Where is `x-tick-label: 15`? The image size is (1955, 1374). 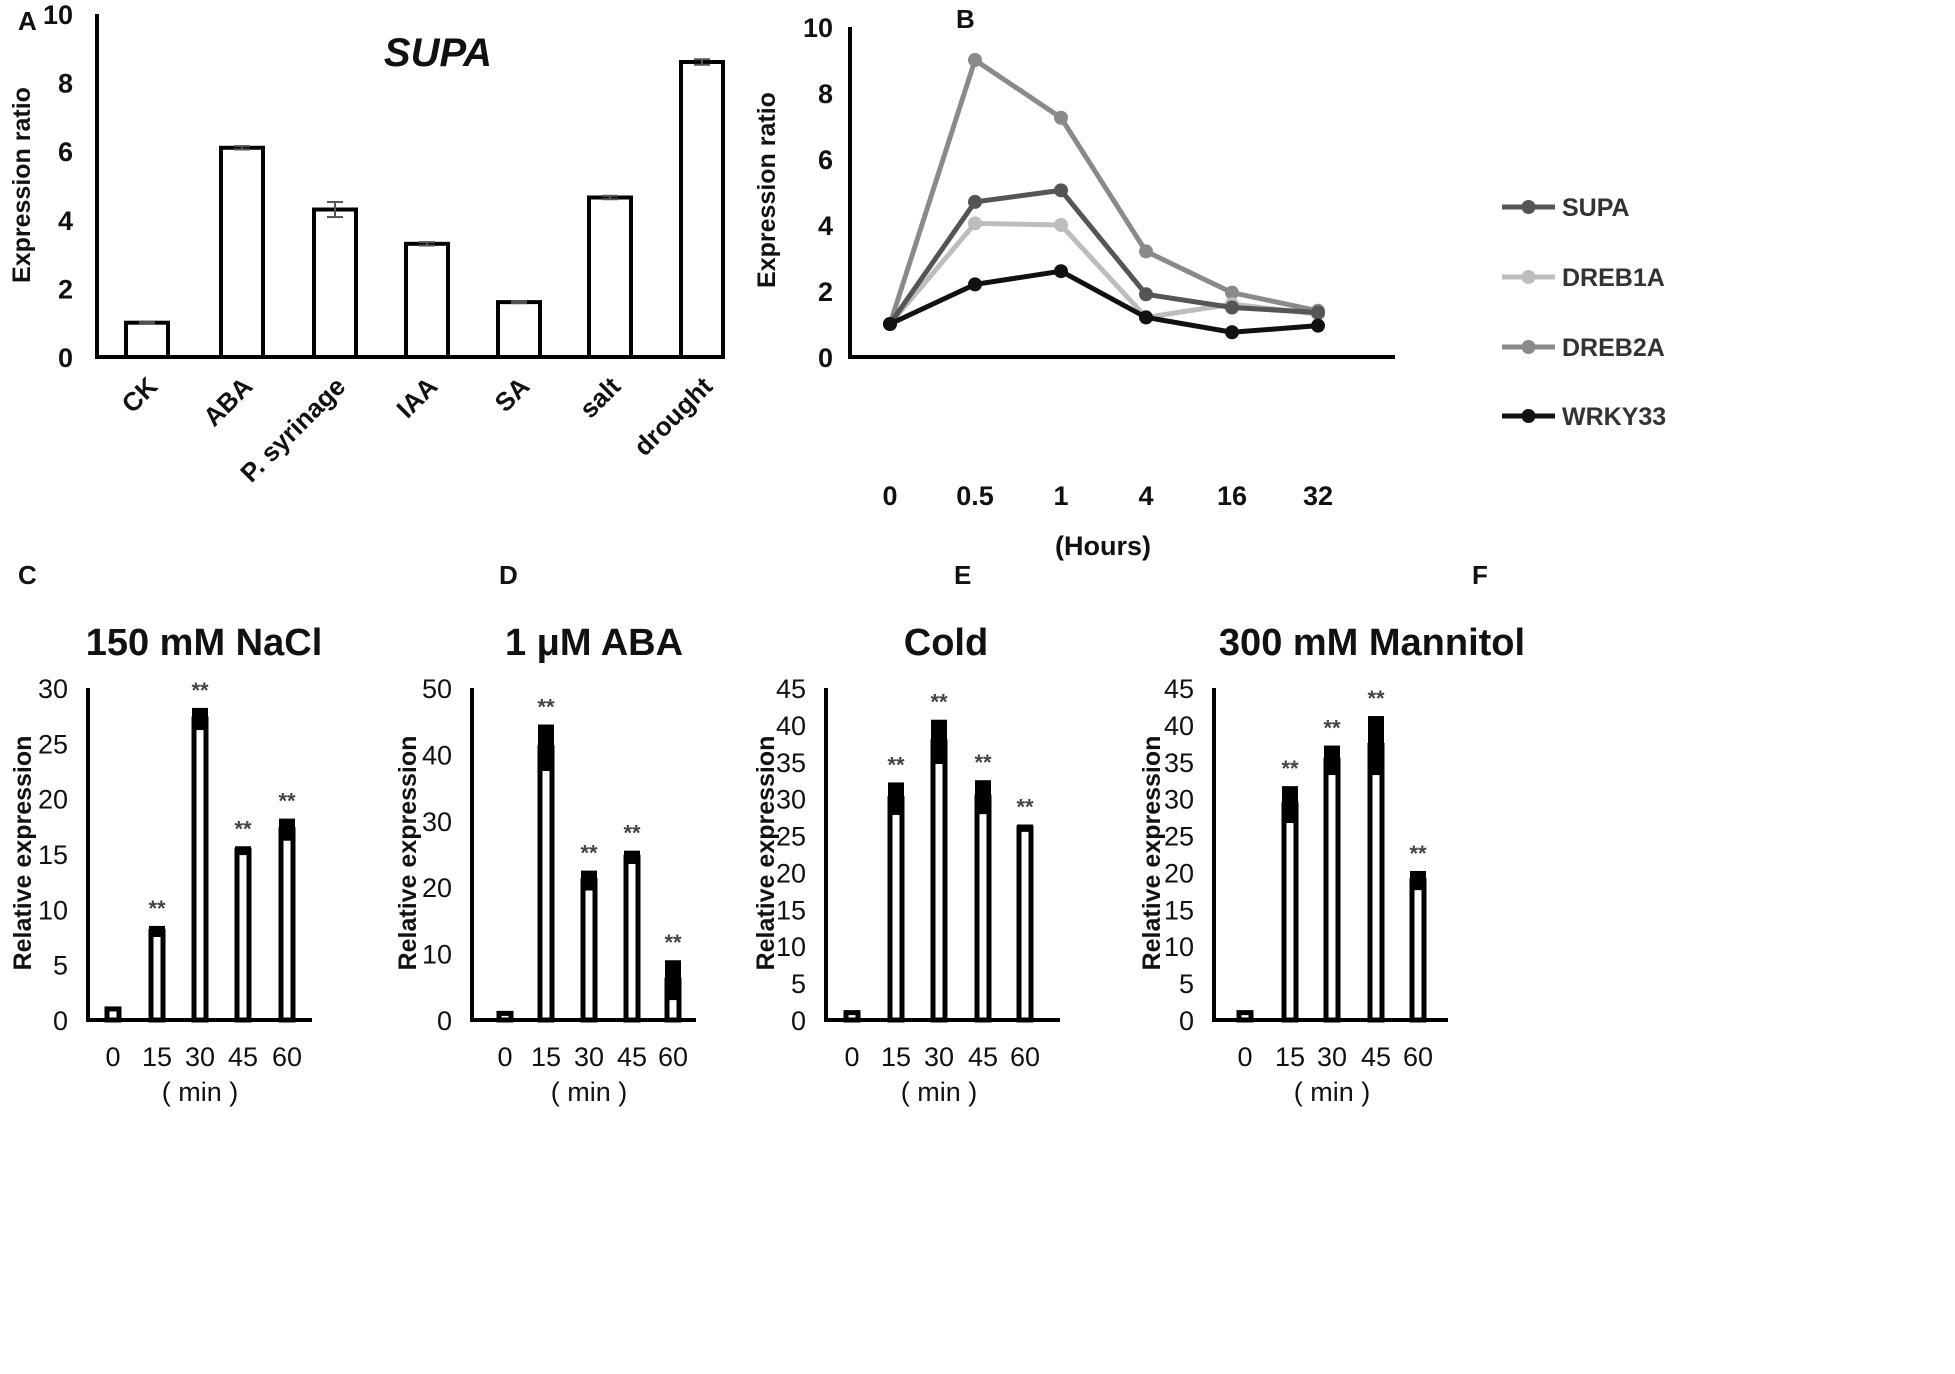 x-tick-label: 15 is located at coordinates (546, 1057).